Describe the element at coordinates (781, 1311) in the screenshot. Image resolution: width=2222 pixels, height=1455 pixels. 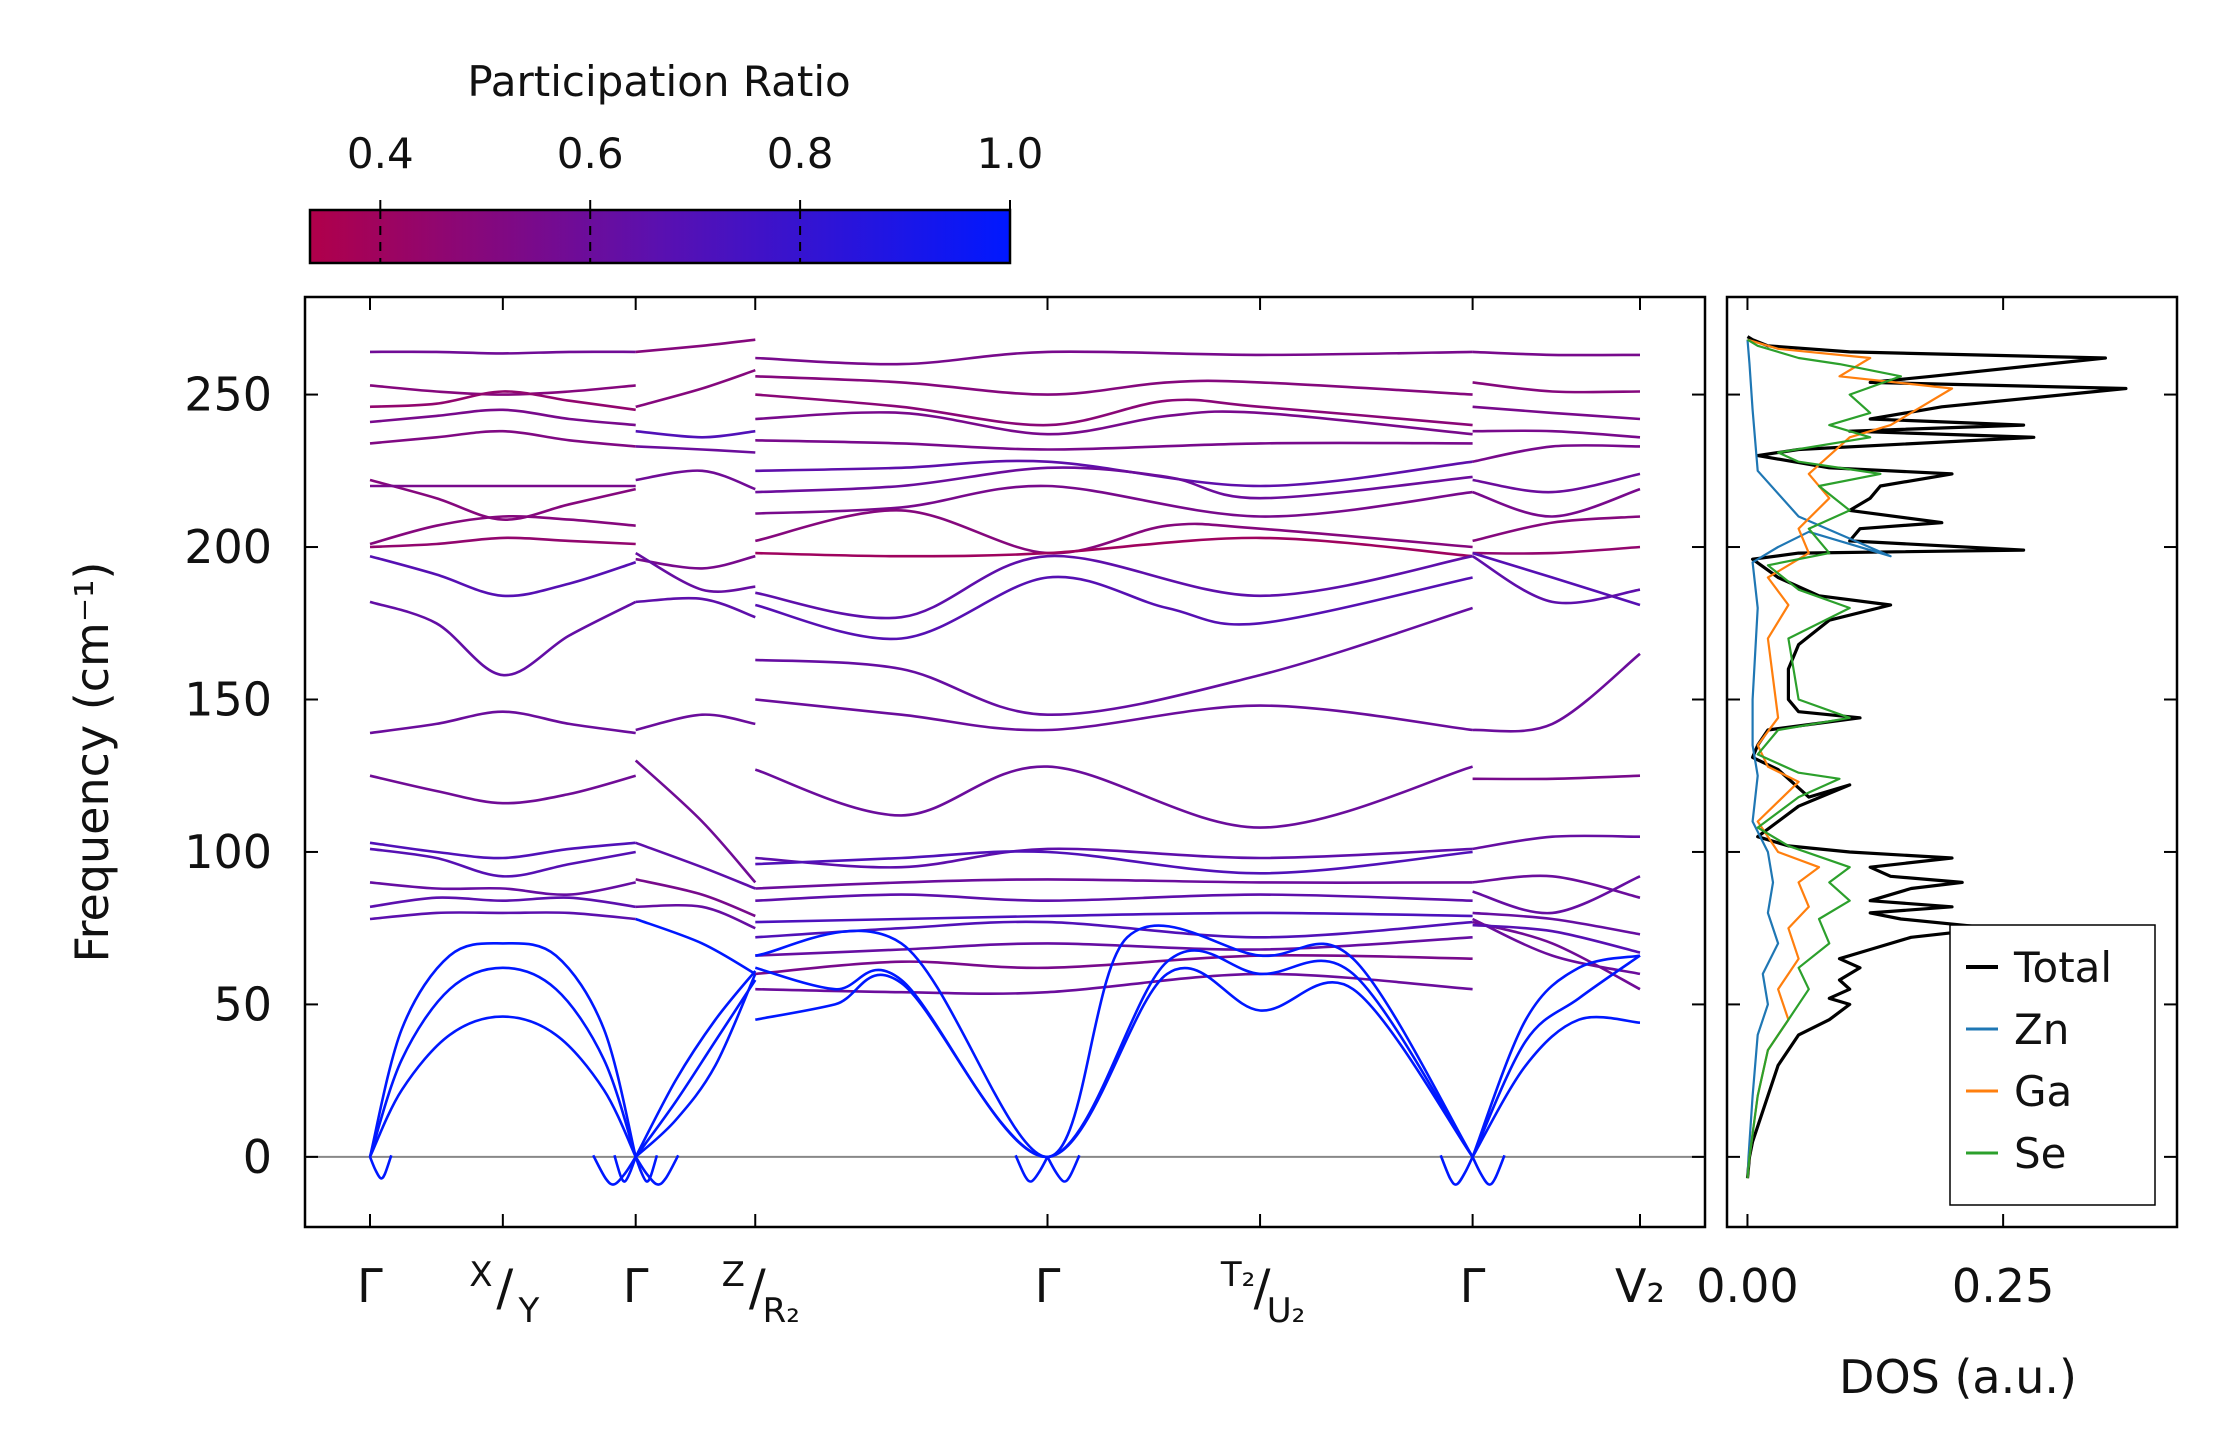
I see `band-x-tick-label-sub: R₂` at that location.